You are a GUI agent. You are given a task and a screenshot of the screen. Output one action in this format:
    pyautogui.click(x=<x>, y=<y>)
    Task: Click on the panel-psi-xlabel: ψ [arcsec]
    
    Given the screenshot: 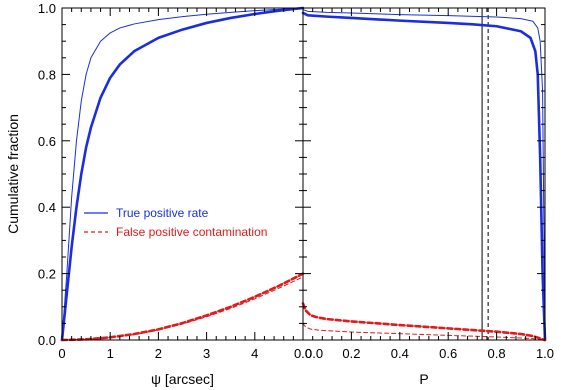 What is the action you would take?
    pyautogui.click(x=182, y=379)
    